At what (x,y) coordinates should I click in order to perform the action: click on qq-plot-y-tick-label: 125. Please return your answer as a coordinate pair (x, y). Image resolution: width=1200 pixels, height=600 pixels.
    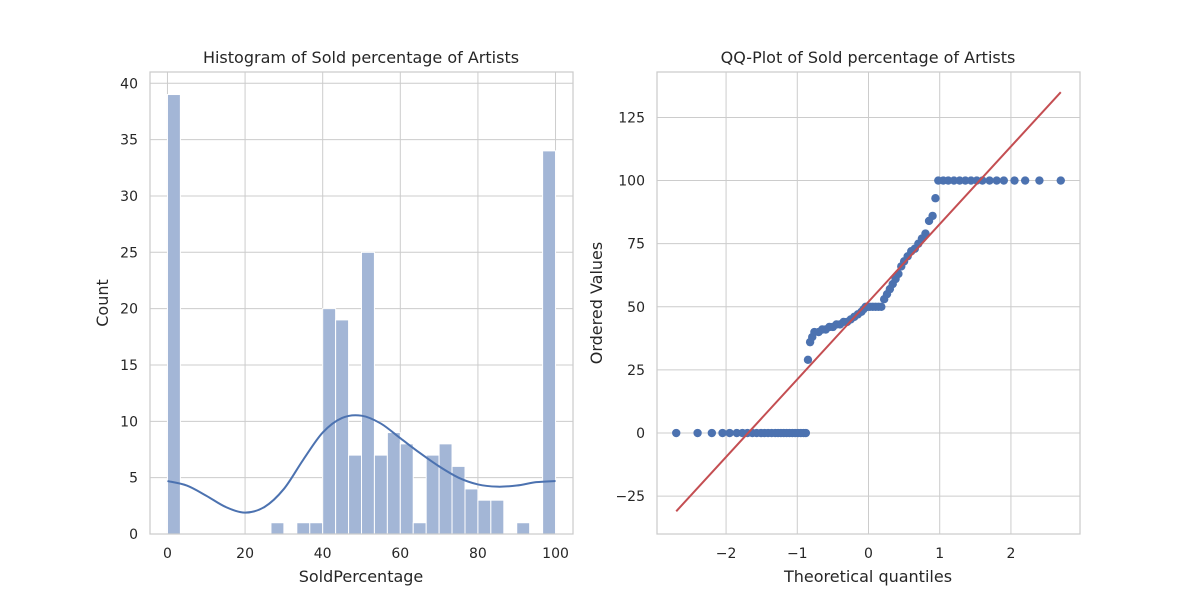
    Looking at the image, I should click on (631, 118).